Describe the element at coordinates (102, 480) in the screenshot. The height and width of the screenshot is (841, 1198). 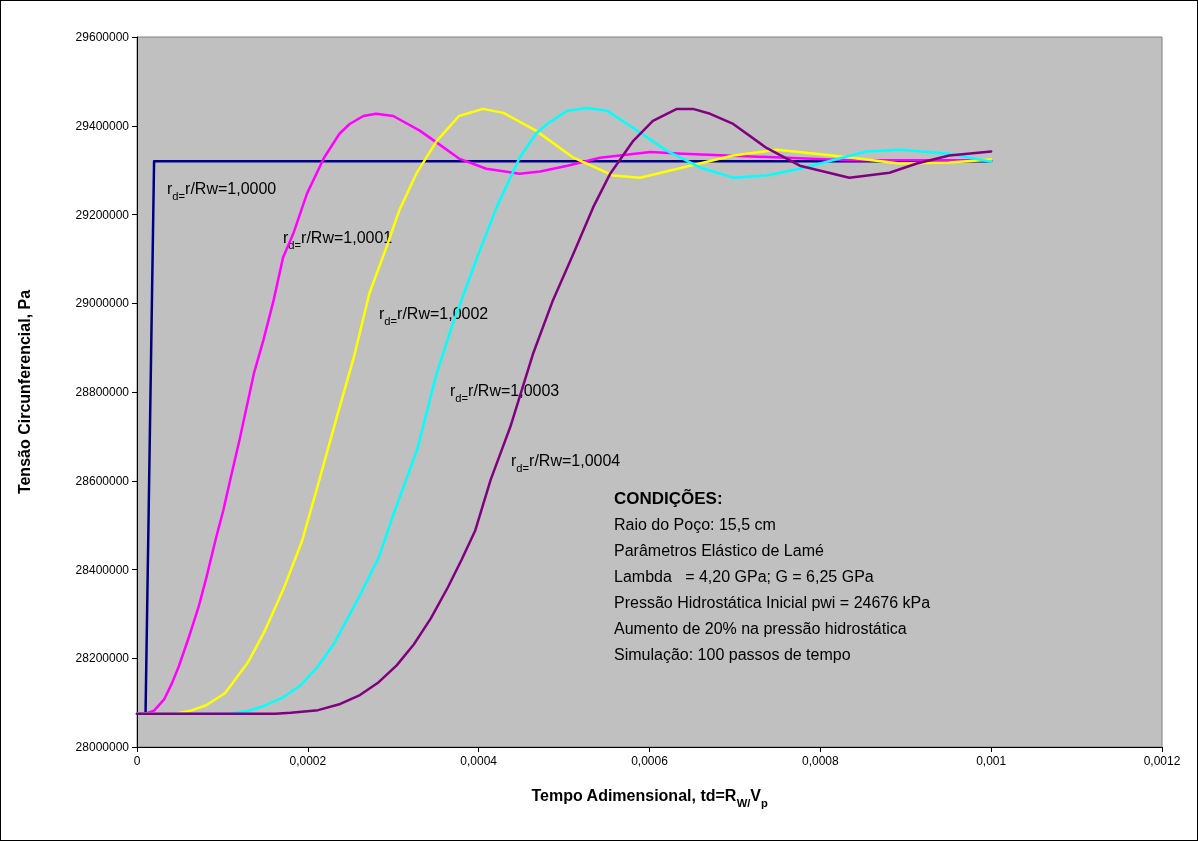
I see `y-tick-label: 28600000` at that location.